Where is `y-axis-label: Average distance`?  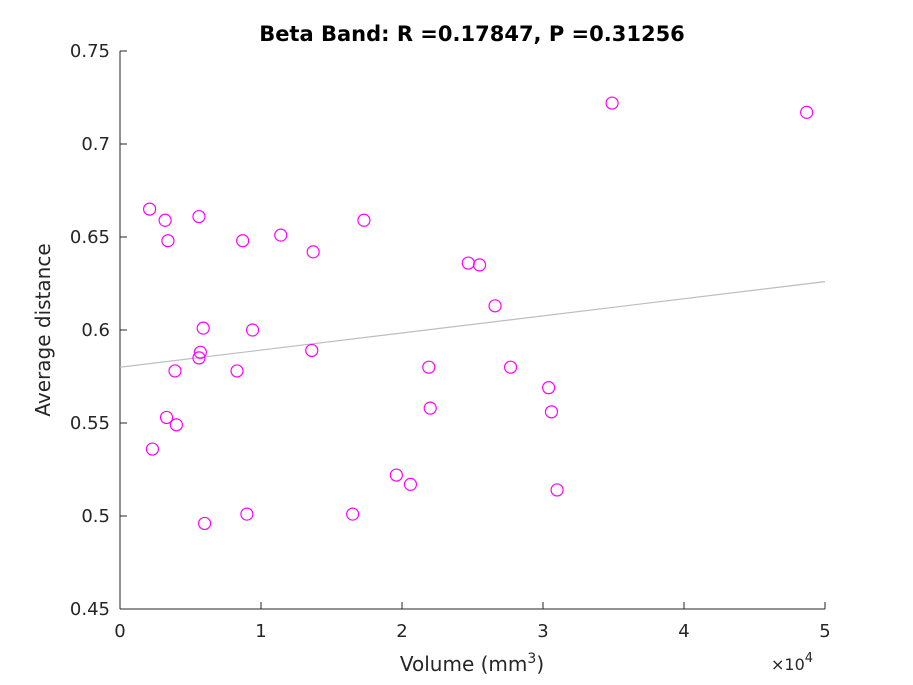 y-axis-label: Average distance is located at coordinates (43, 329).